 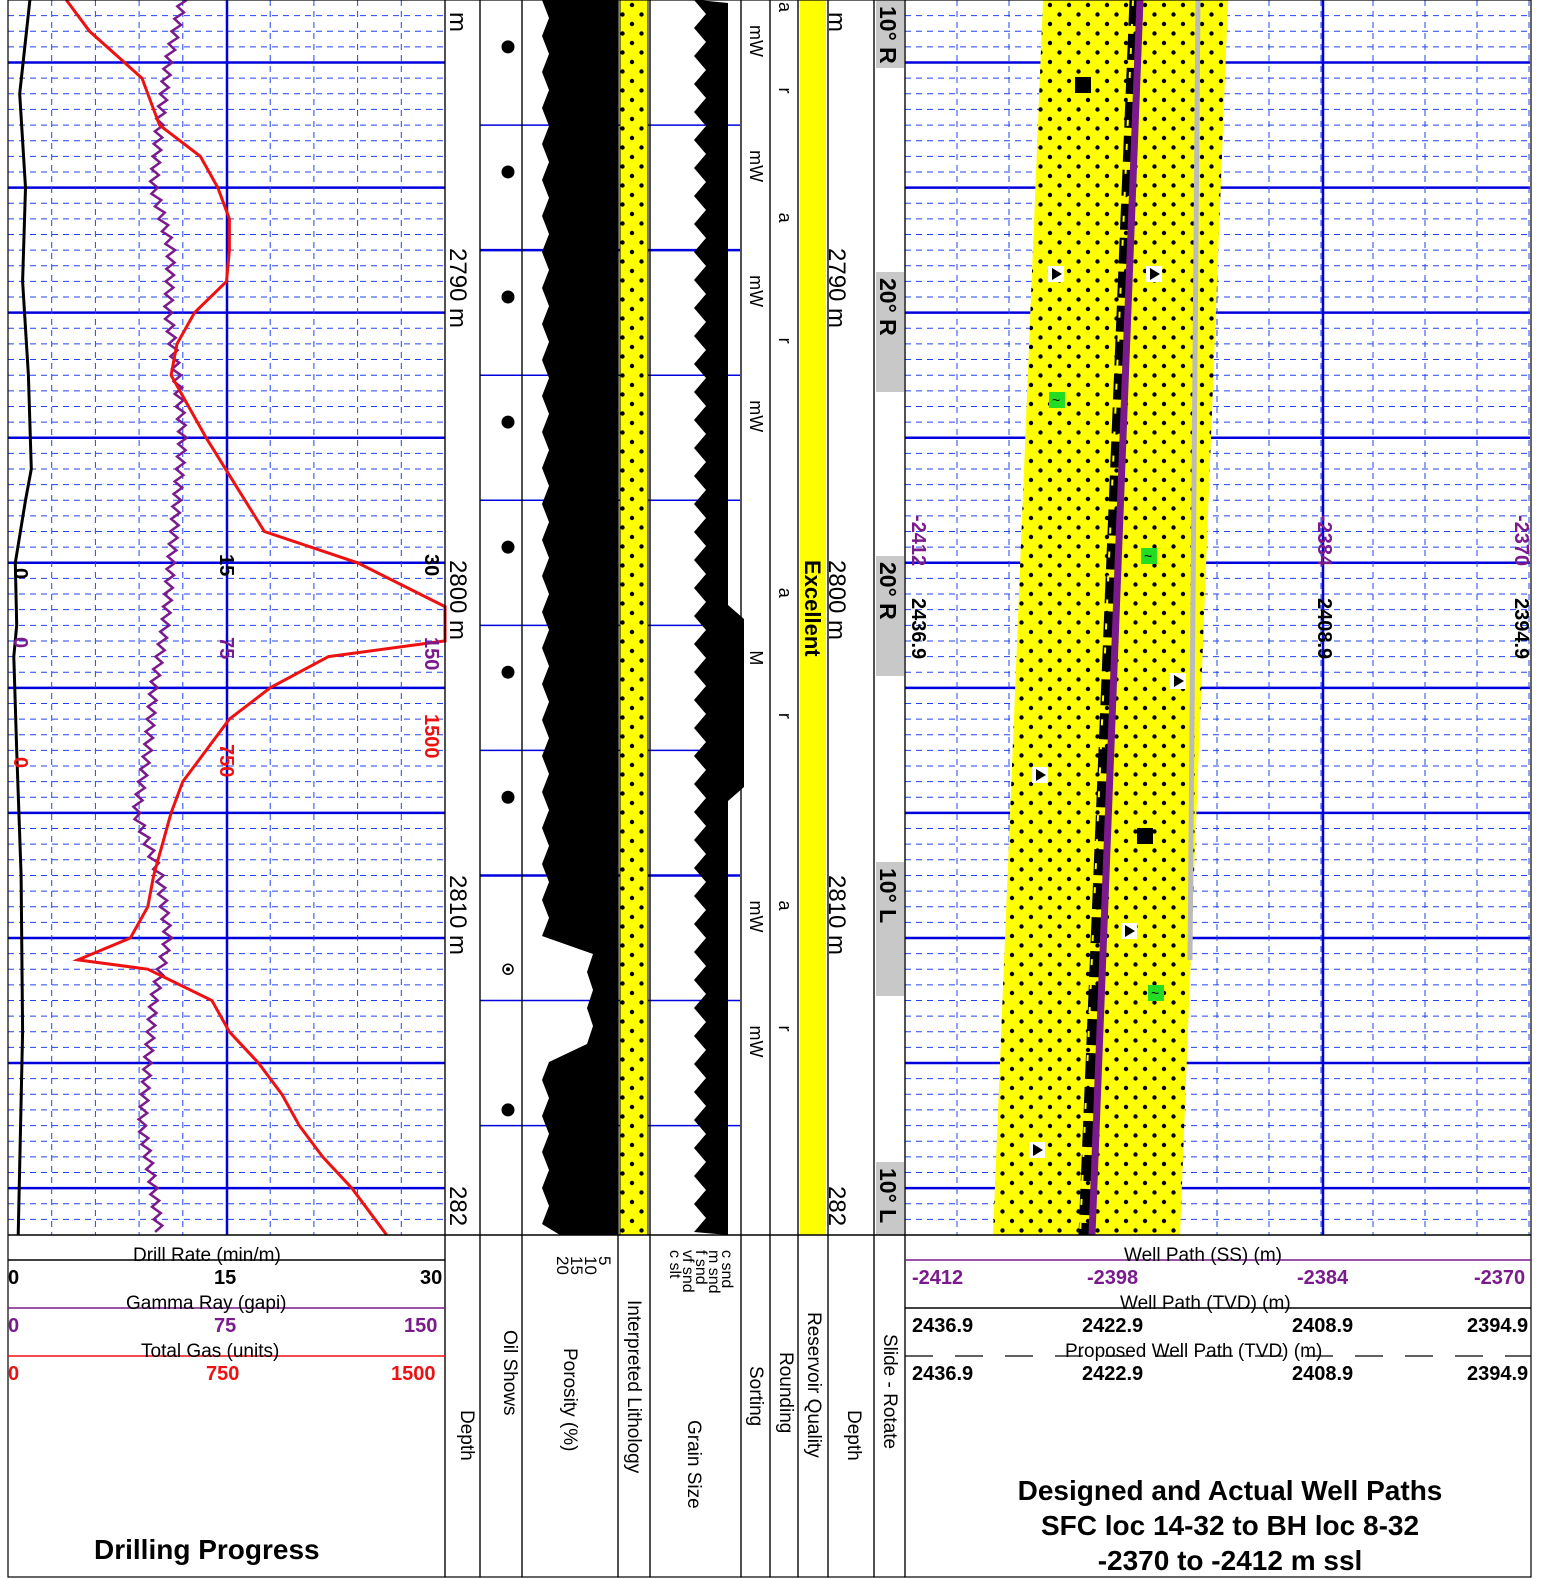 What do you see at coordinates (226, 565) in the screenshot?
I see `rate-axis-label-15: 15` at bounding box center [226, 565].